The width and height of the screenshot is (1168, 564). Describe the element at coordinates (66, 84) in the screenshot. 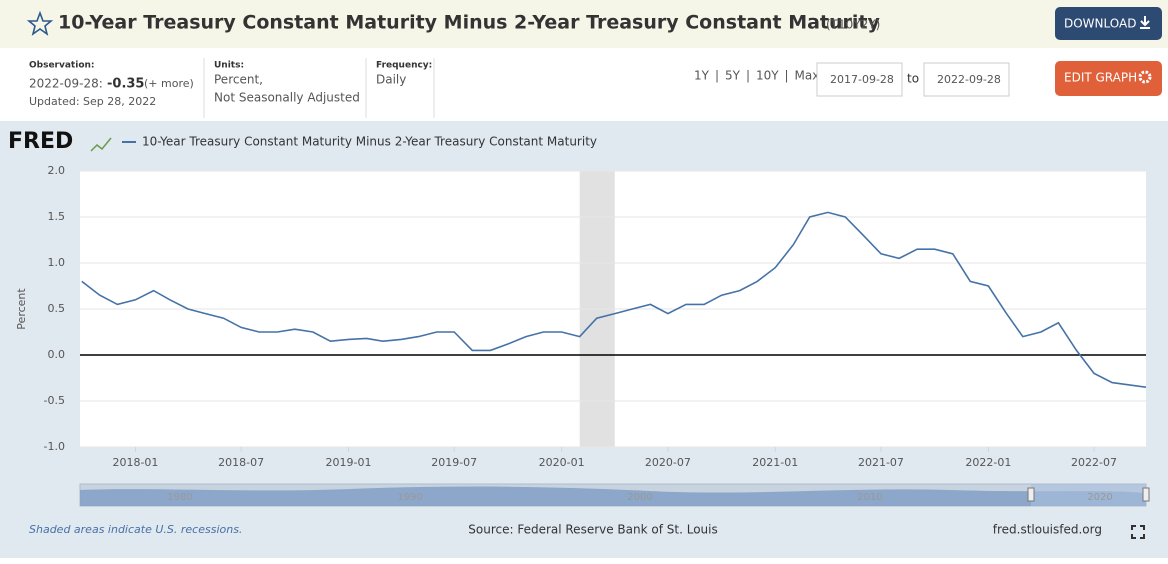

I see `observation-date: 2022-09-28:` at that location.